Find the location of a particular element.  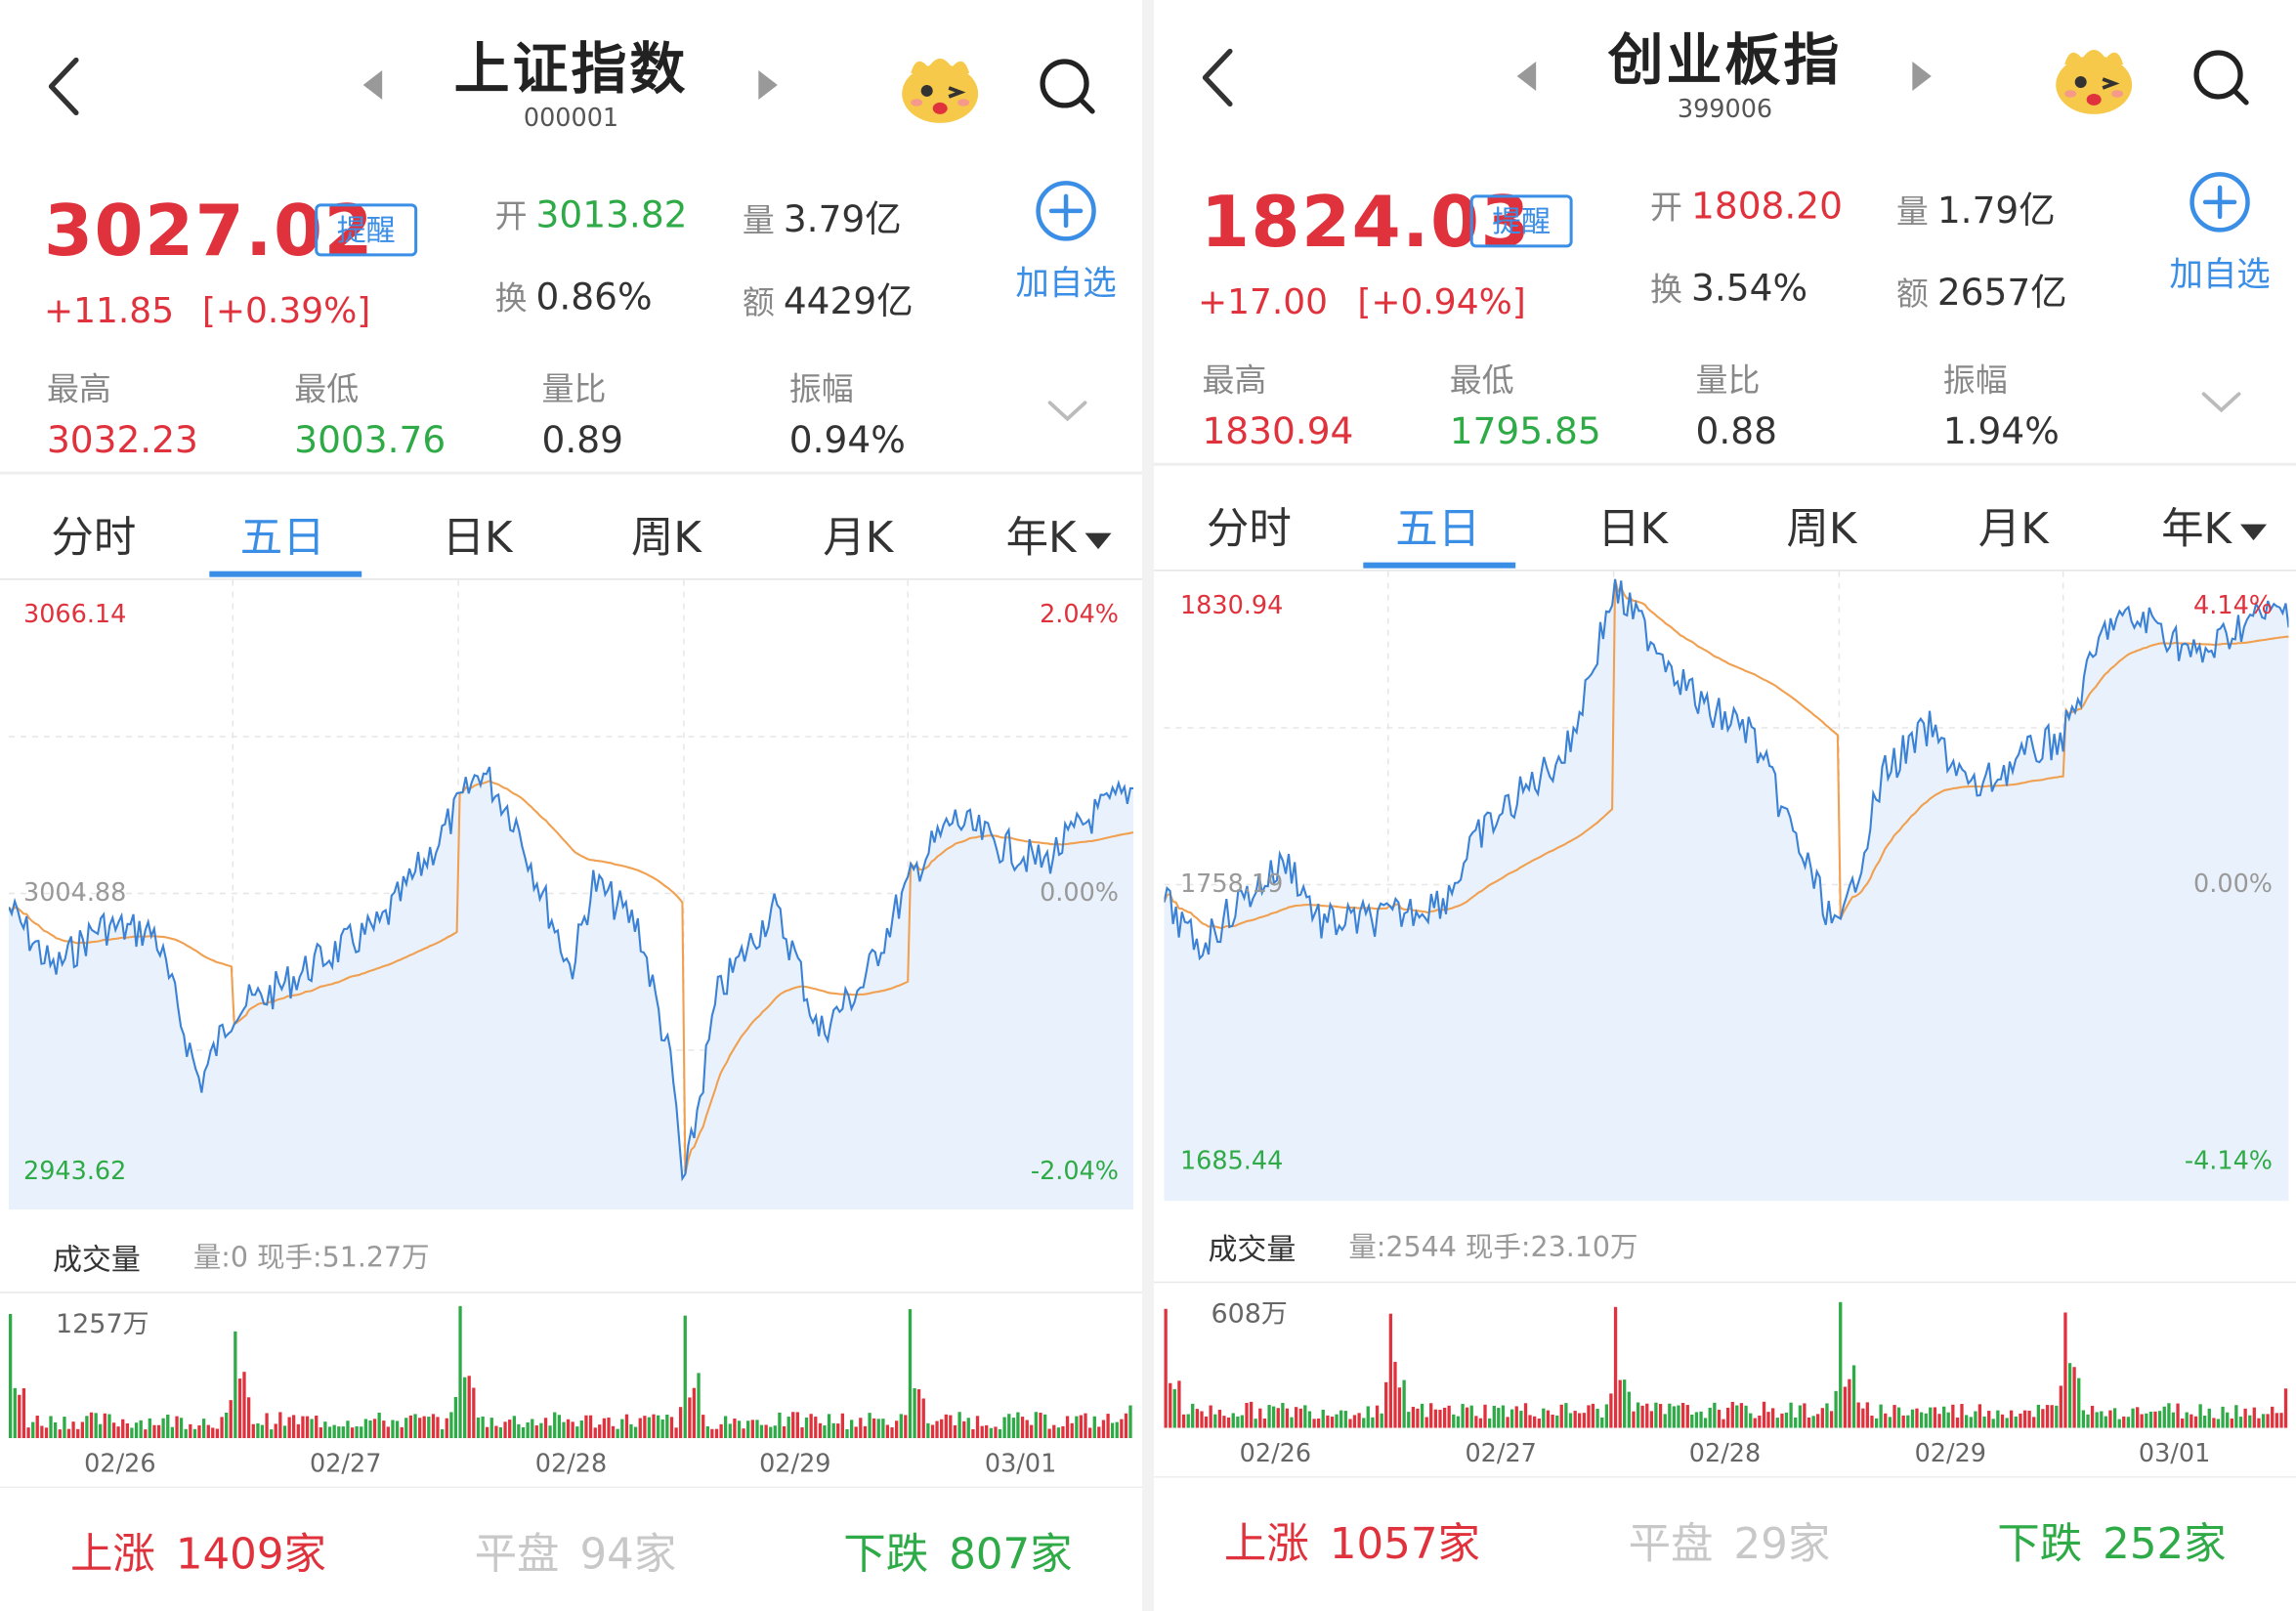

active-tab-indicator is located at coordinates (1440, 566).